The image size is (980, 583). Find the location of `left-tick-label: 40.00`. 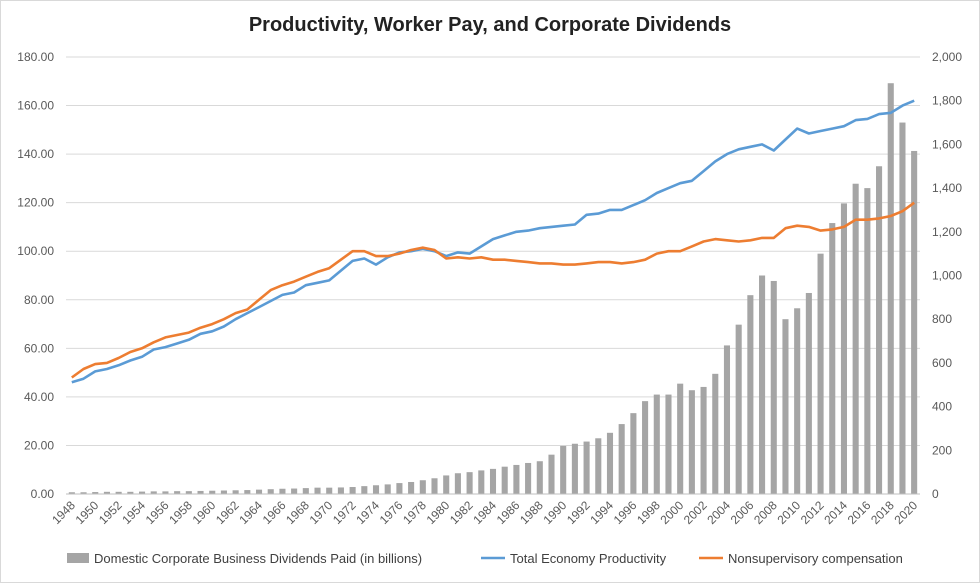

left-tick-label: 40.00 is located at coordinates (39, 397).